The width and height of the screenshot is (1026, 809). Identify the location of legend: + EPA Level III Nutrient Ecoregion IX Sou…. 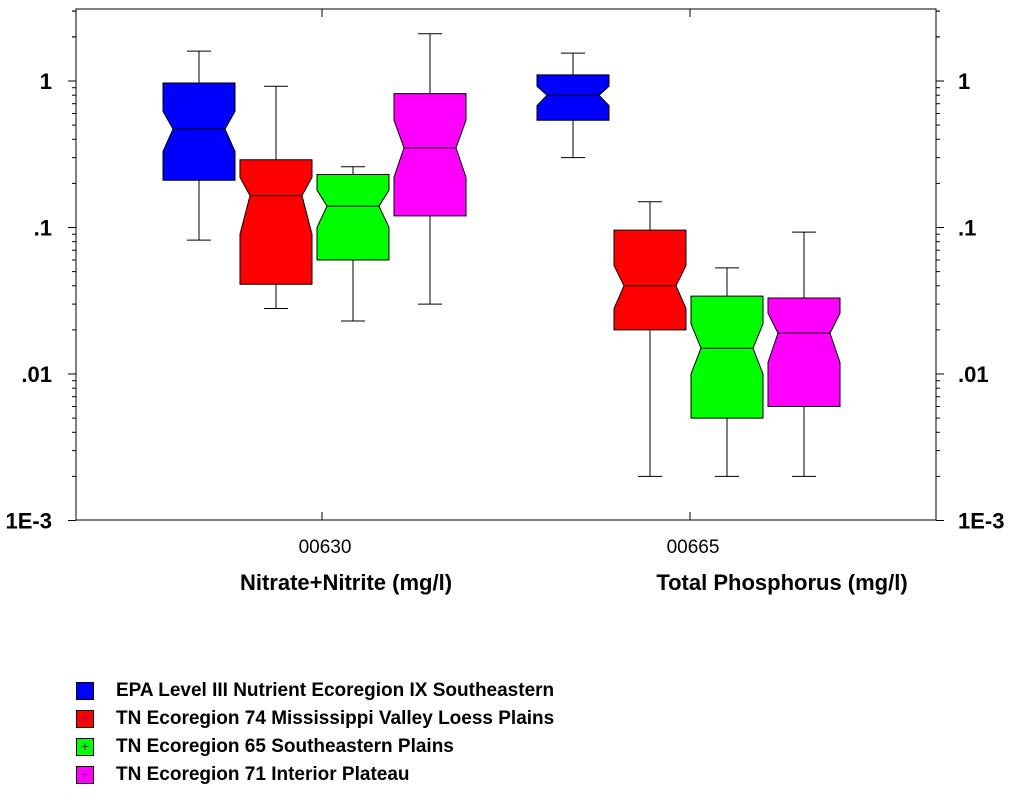
(315, 733).